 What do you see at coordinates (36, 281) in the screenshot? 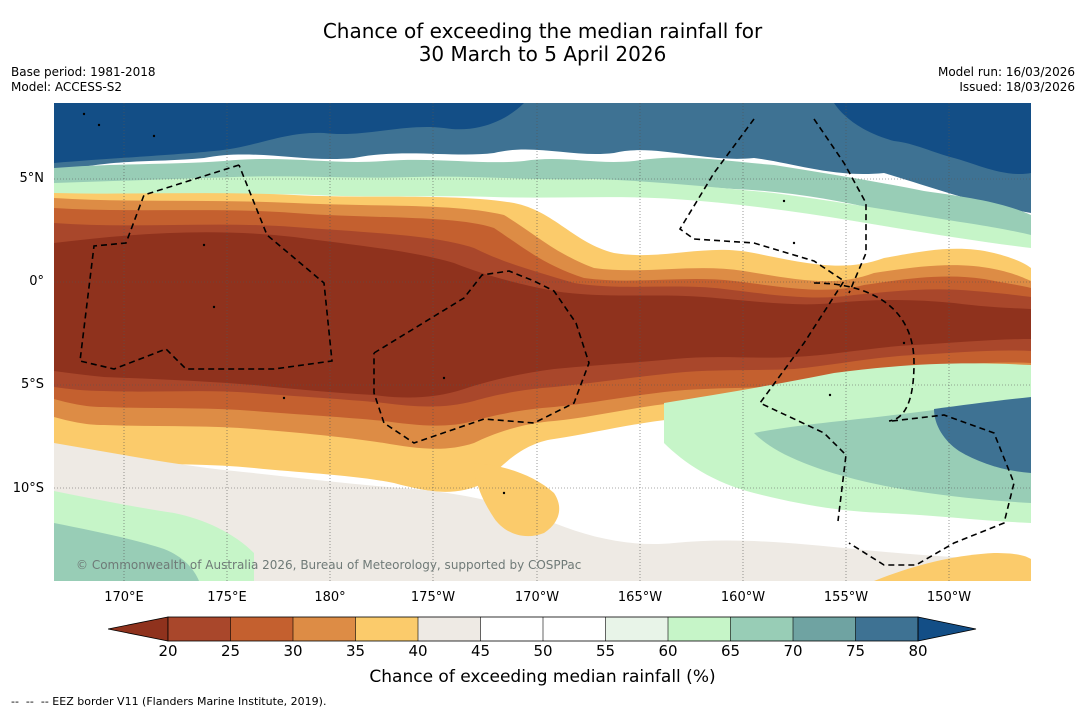
I see `lat-label-0: 0°` at bounding box center [36, 281].